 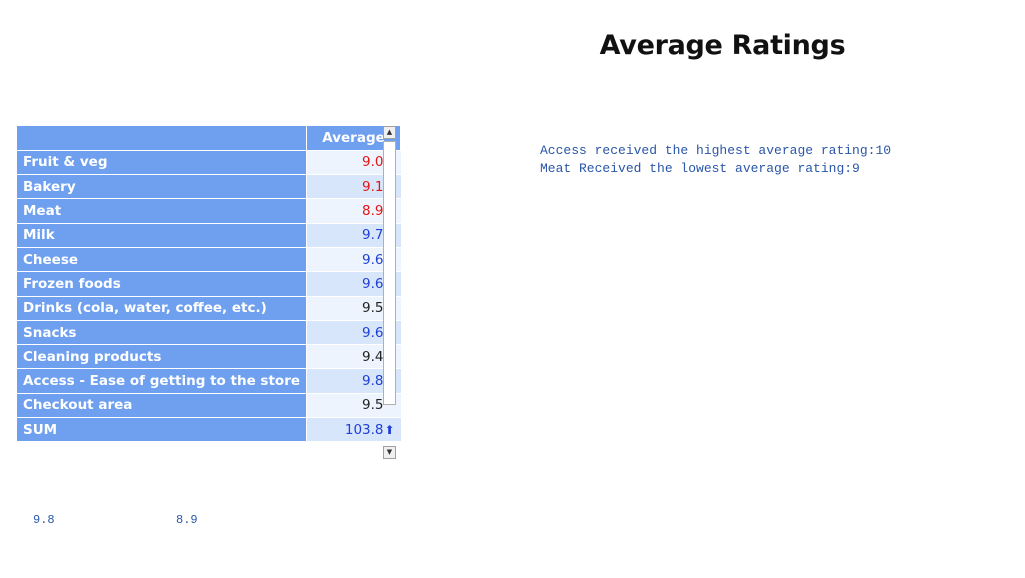 What do you see at coordinates (389, 429) in the screenshot?
I see `arrow-up-icon: ⬆` at bounding box center [389, 429].